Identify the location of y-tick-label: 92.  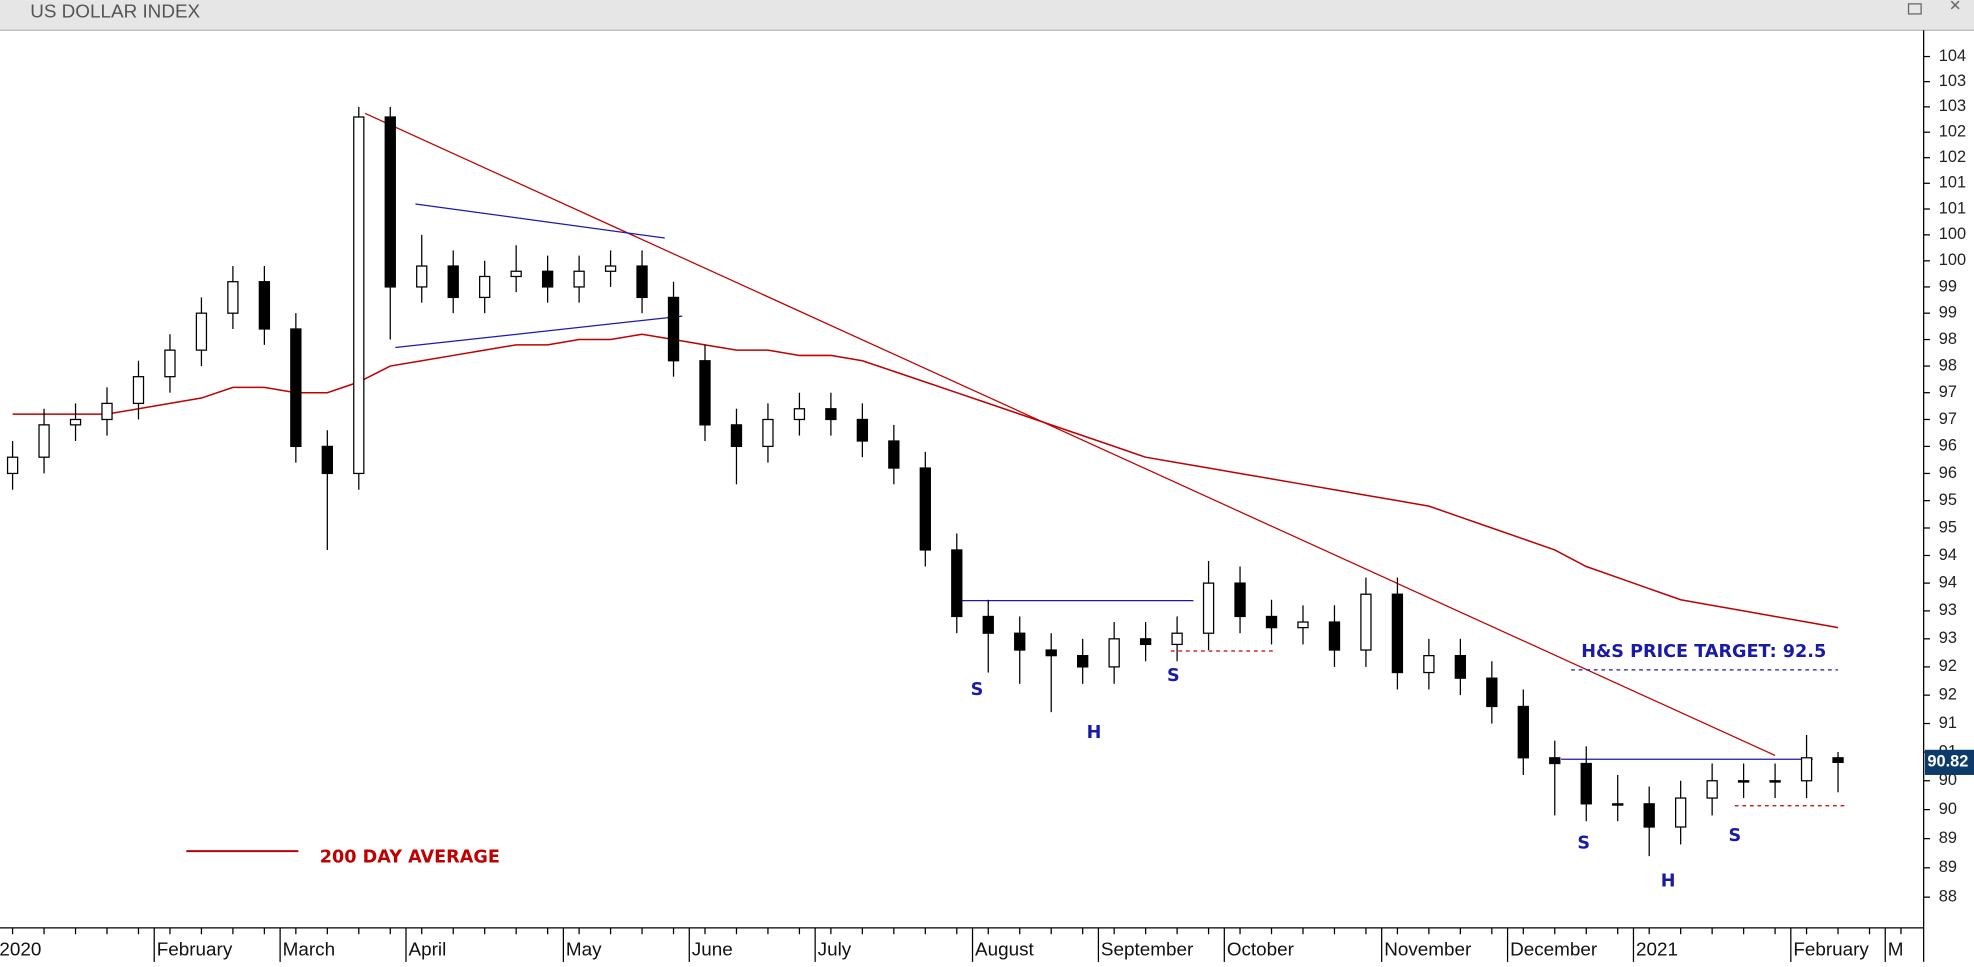
(1948, 666).